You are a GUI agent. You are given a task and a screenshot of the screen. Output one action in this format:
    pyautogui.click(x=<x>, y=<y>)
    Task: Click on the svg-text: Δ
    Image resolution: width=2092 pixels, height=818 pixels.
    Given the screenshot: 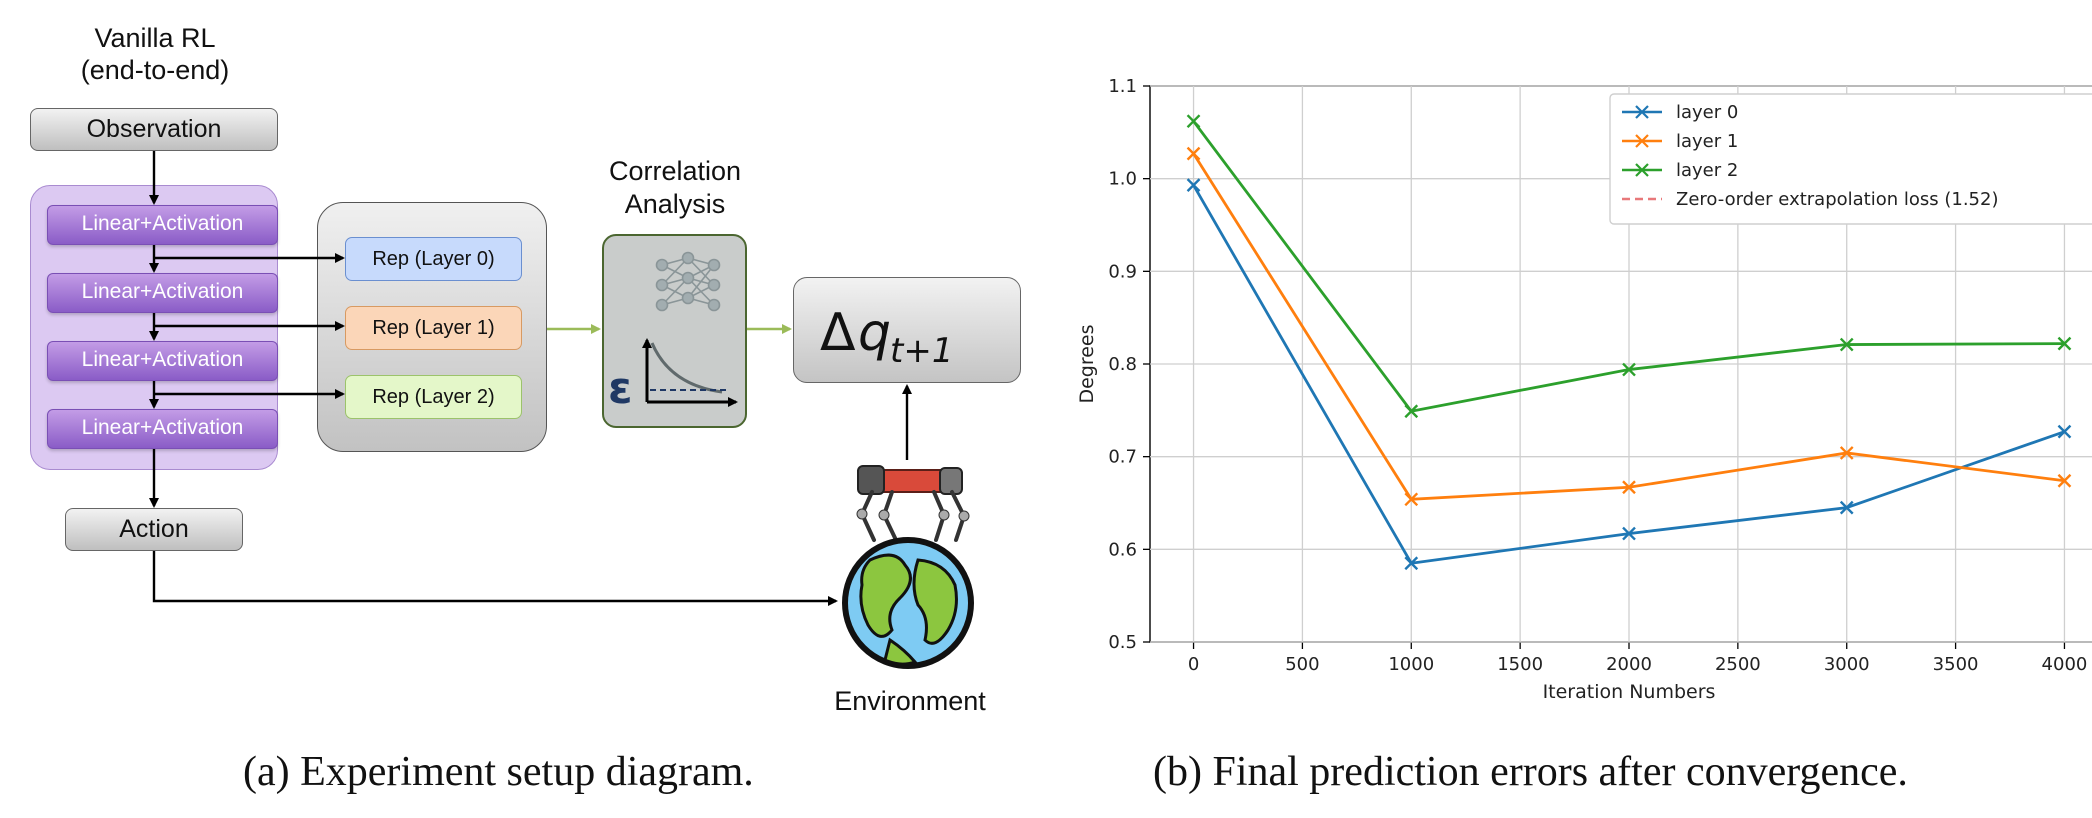 What is the action you would take?
    pyautogui.click(x=838, y=333)
    